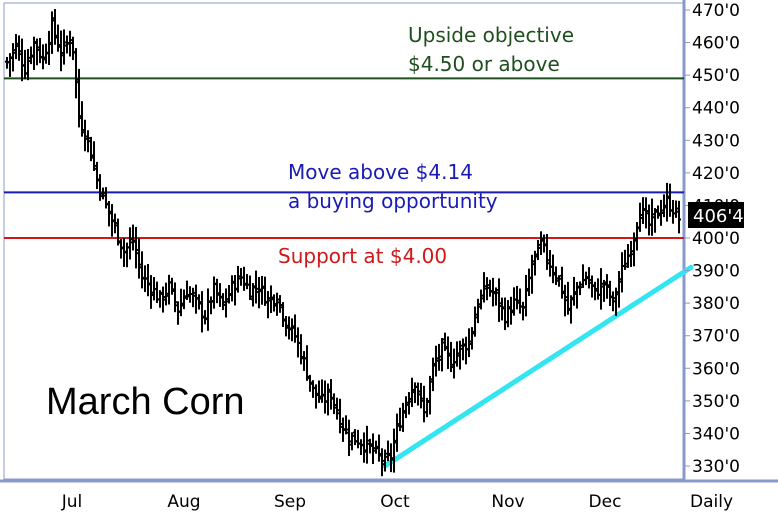 This screenshot has width=778, height=517. I want to click on y-tick-label: 350'0, so click(716, 402).